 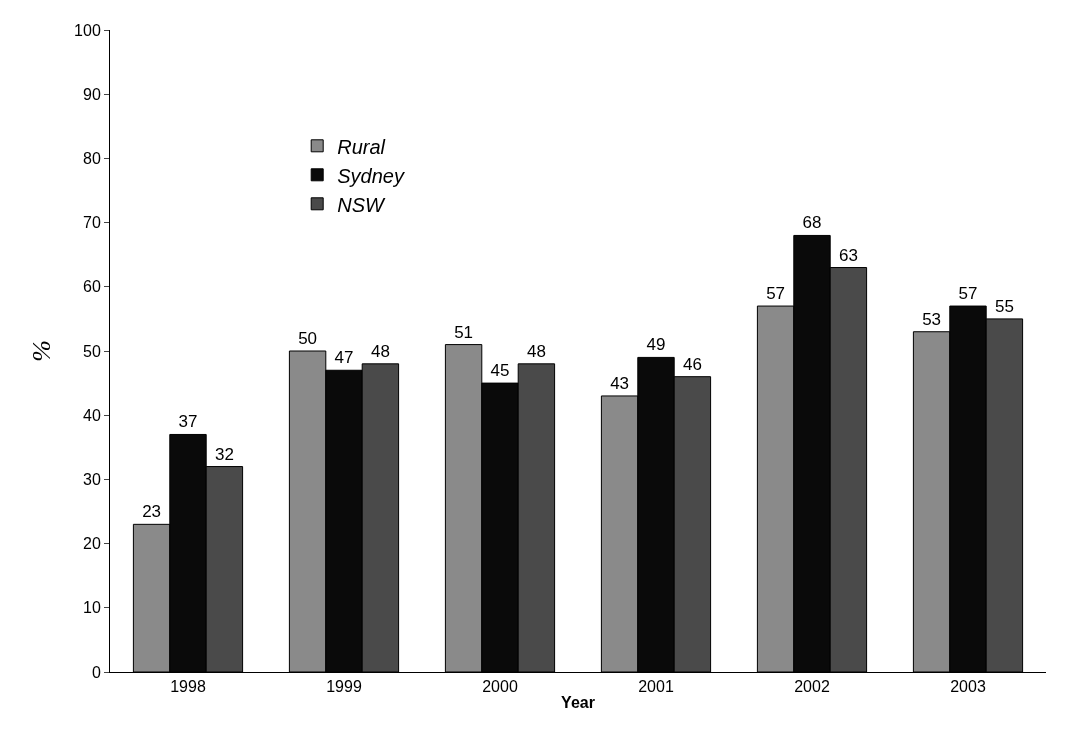 I want to click on legend-label: NSW, so click(x=361, y=204).